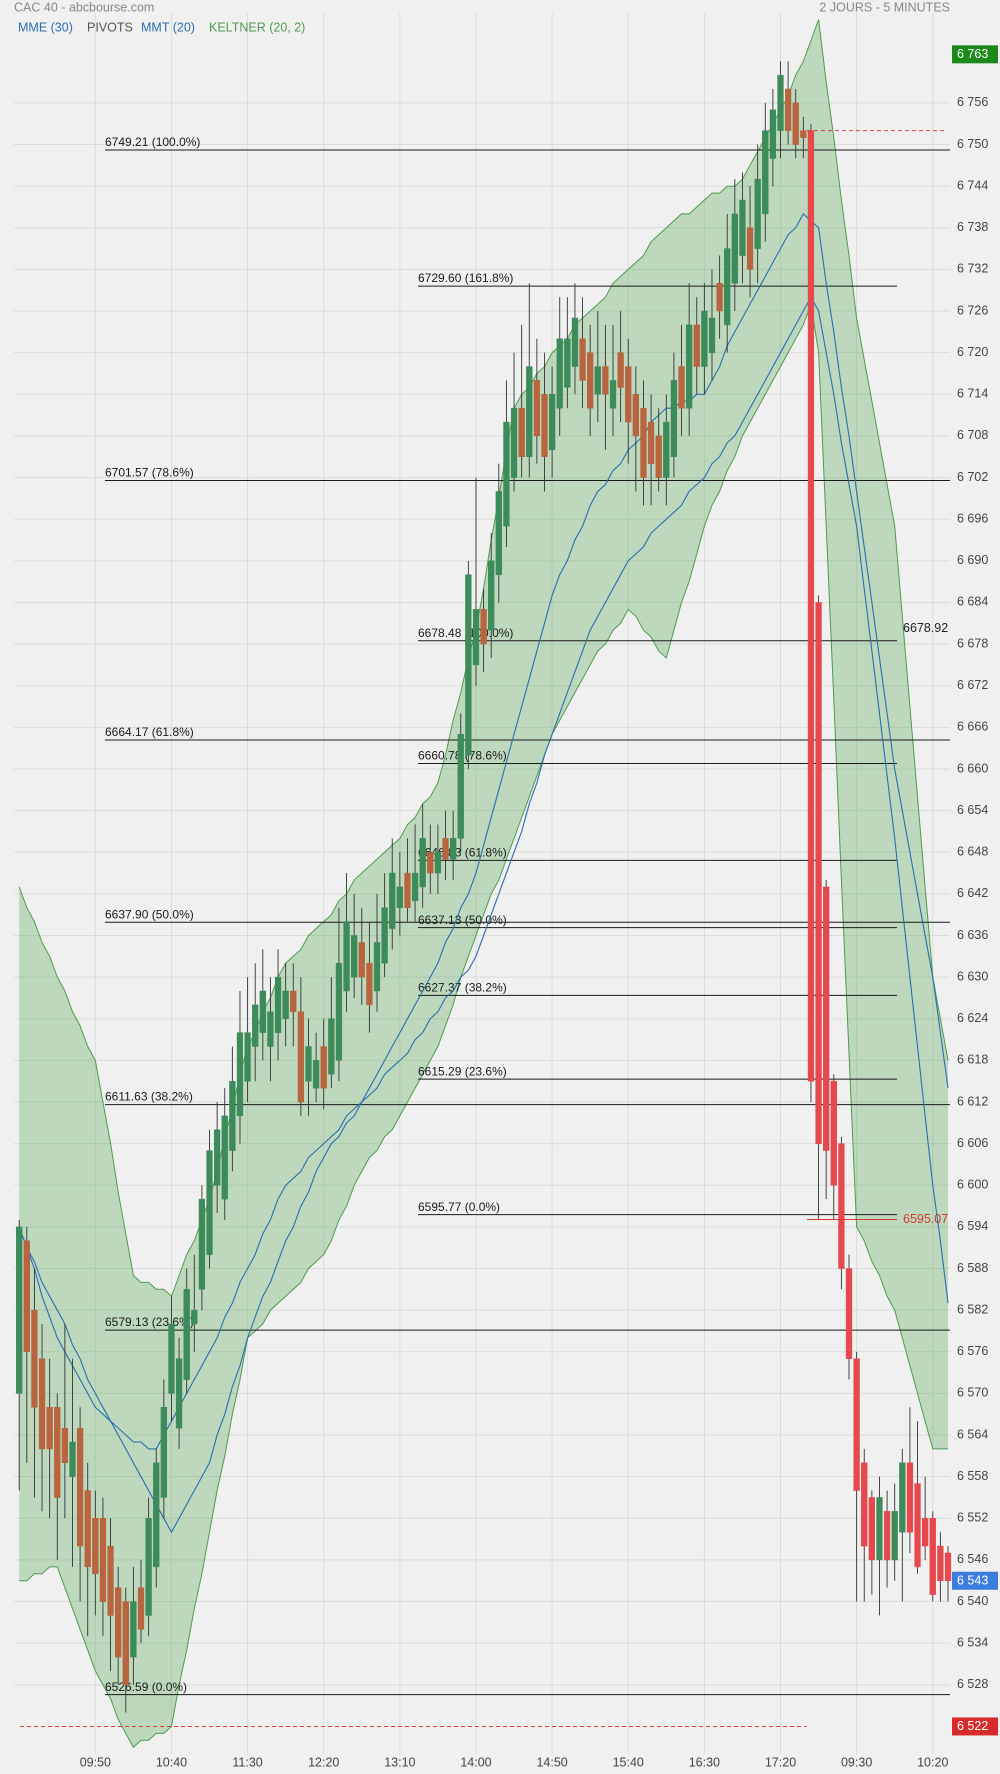  I want to click on pivot-label: 6615.29 (23.6%), so click(462, 1071).